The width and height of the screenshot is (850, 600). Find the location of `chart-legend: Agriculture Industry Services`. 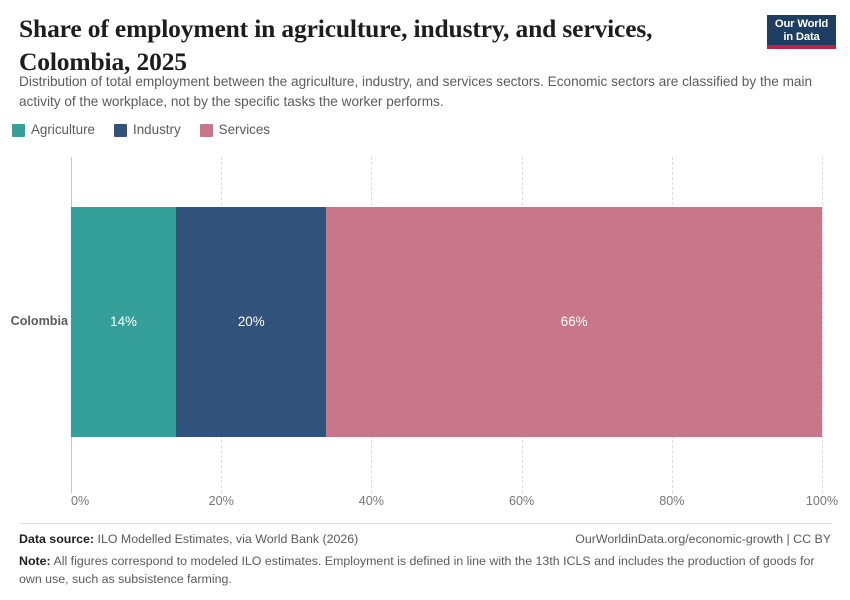

chart-legend: Agriculture Industry Services is located at coordinates (141, 130).